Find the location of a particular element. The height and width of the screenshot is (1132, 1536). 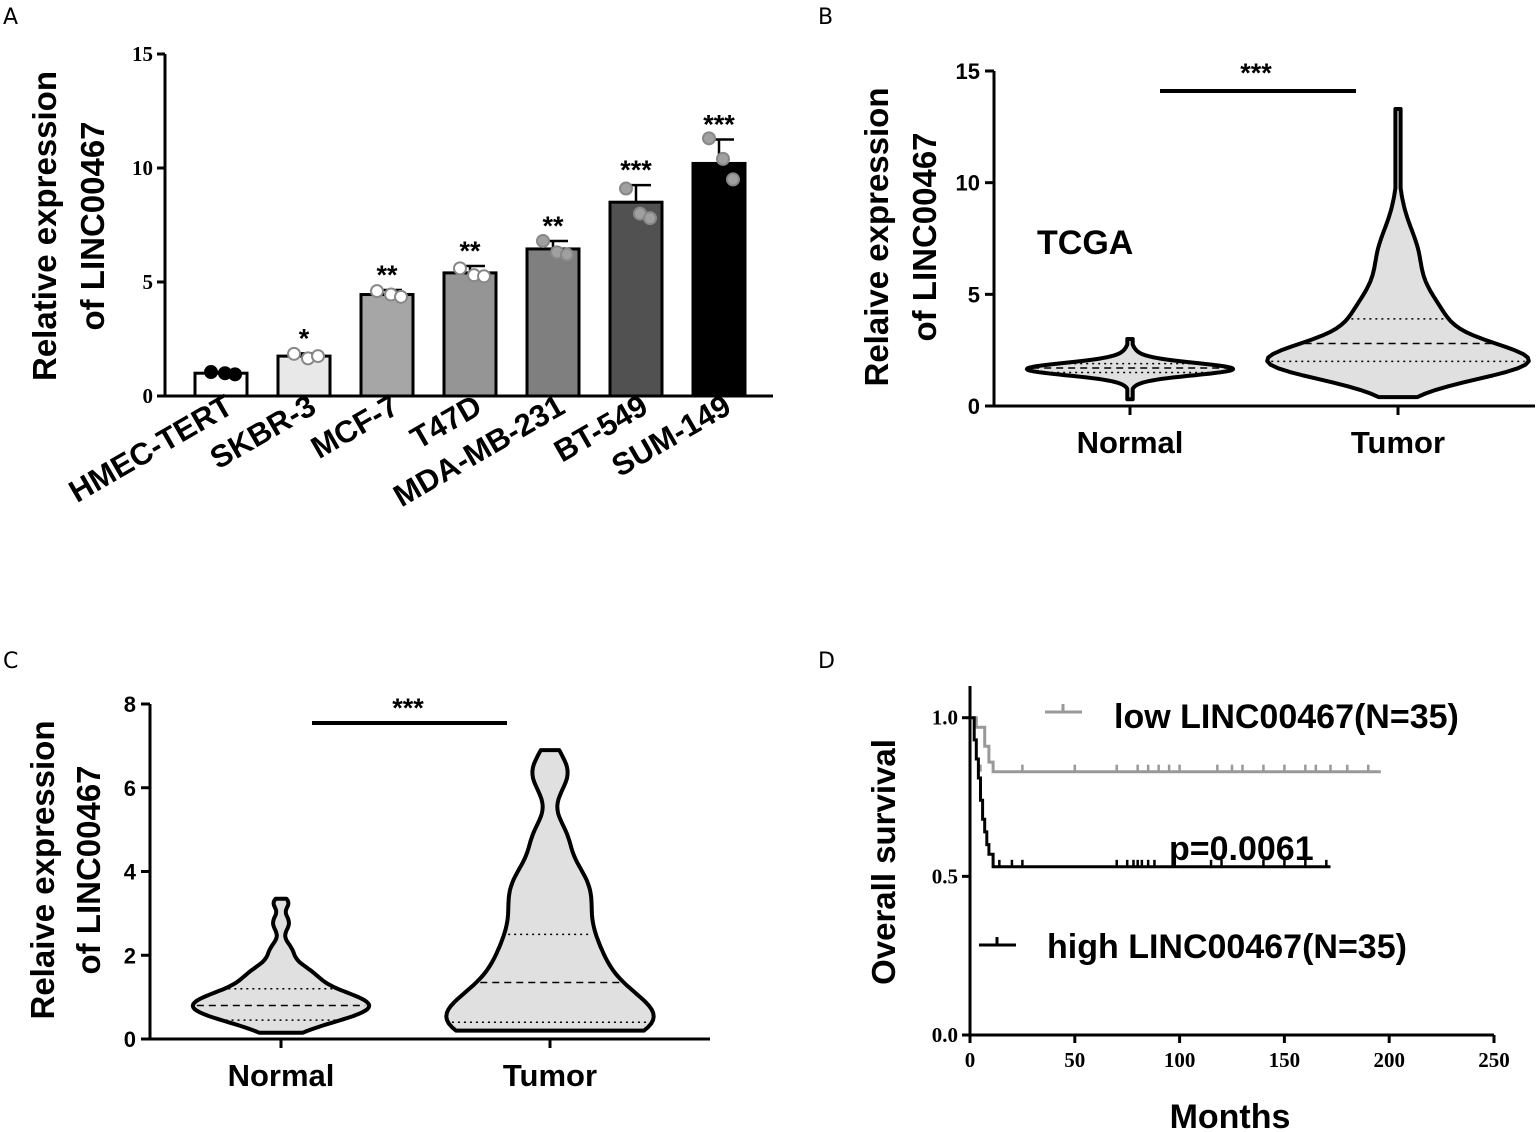

a-category-label-2: MCF-7 is located at coordinates (355, 427).